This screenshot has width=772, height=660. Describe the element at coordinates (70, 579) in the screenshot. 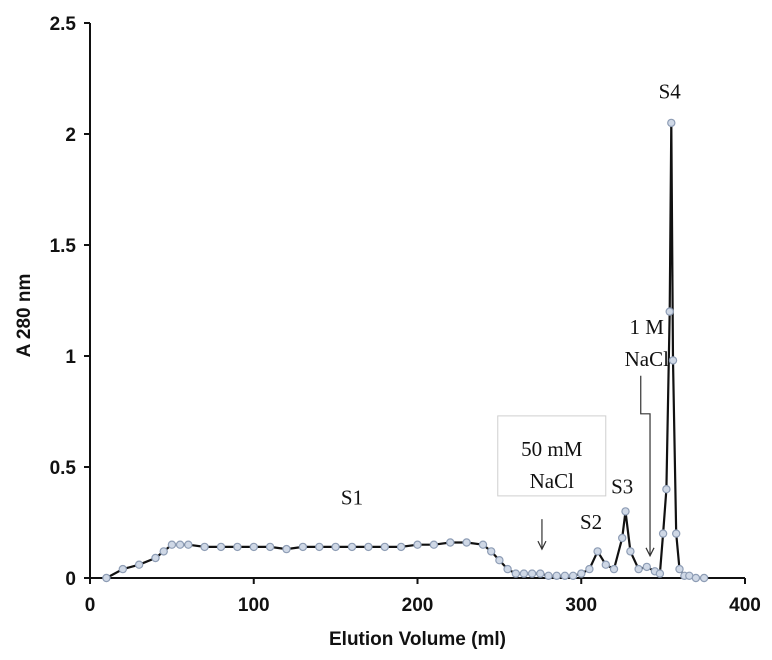

I see `y-tick-label: 0` at that location.